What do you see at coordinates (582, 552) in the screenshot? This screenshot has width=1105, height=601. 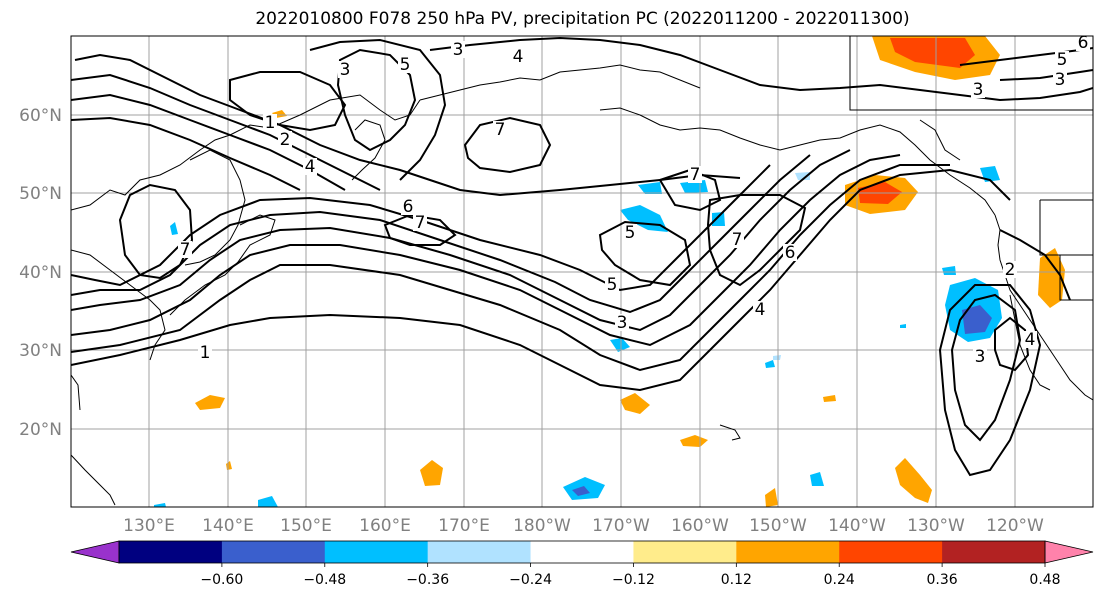 I see `colorbar-frame` at bounding box center [582, 552].